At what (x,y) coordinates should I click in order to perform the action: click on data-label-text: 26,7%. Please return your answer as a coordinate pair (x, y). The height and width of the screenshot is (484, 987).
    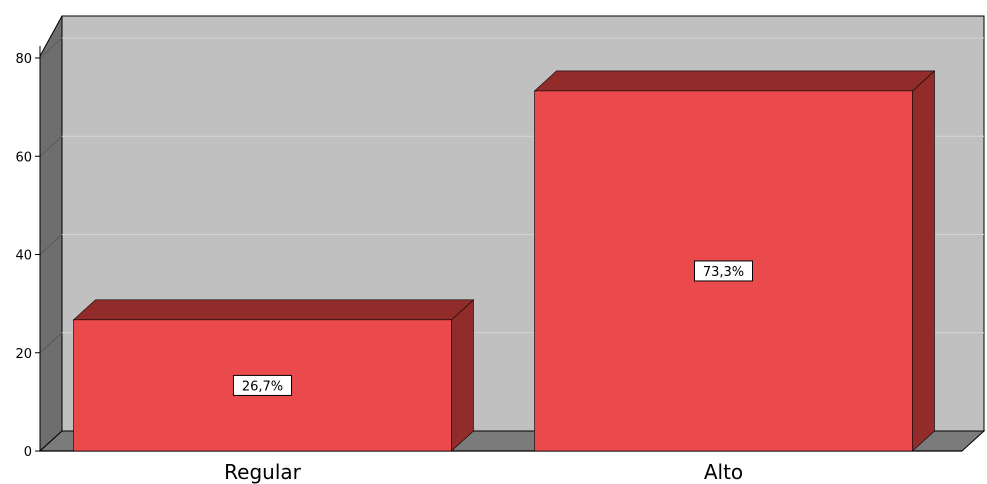
    Looking at the image, I should click on (262, 386).